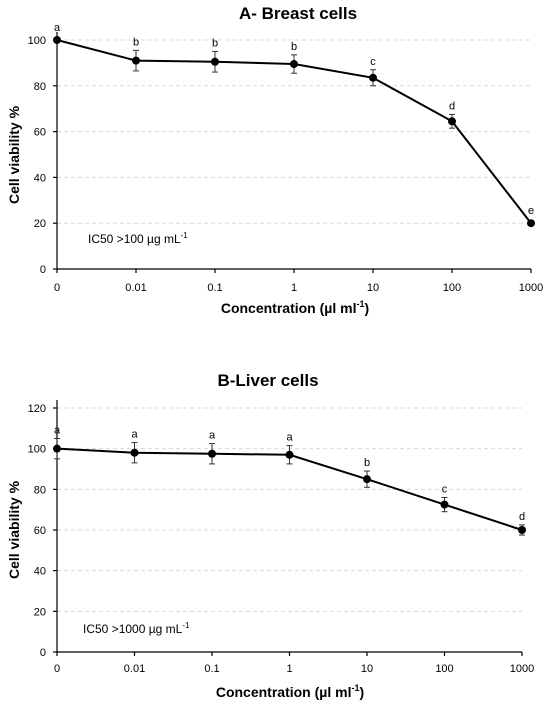  What do you see at coordinates (37, 155) in the screenshot?
I see `y-tick-labels: 0 20 40 60 80 100` at bounding box center [37, 155].